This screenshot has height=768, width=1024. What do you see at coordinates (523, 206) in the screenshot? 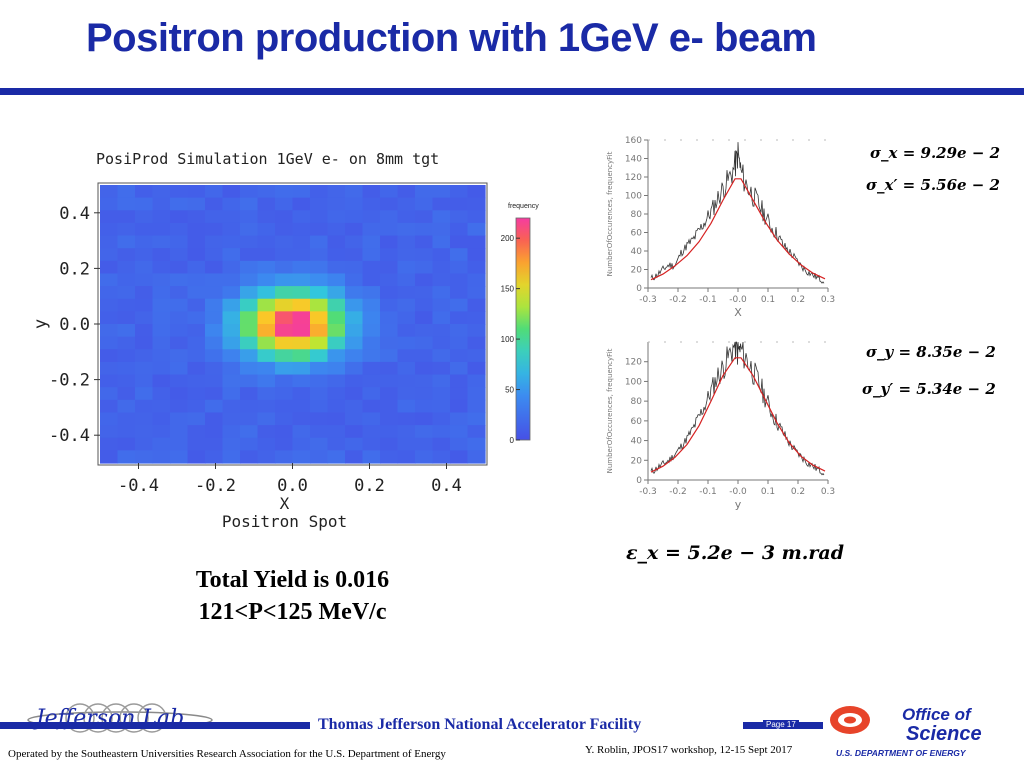
I see `colorbar-label: frequency` at bounding box center [523, 206].